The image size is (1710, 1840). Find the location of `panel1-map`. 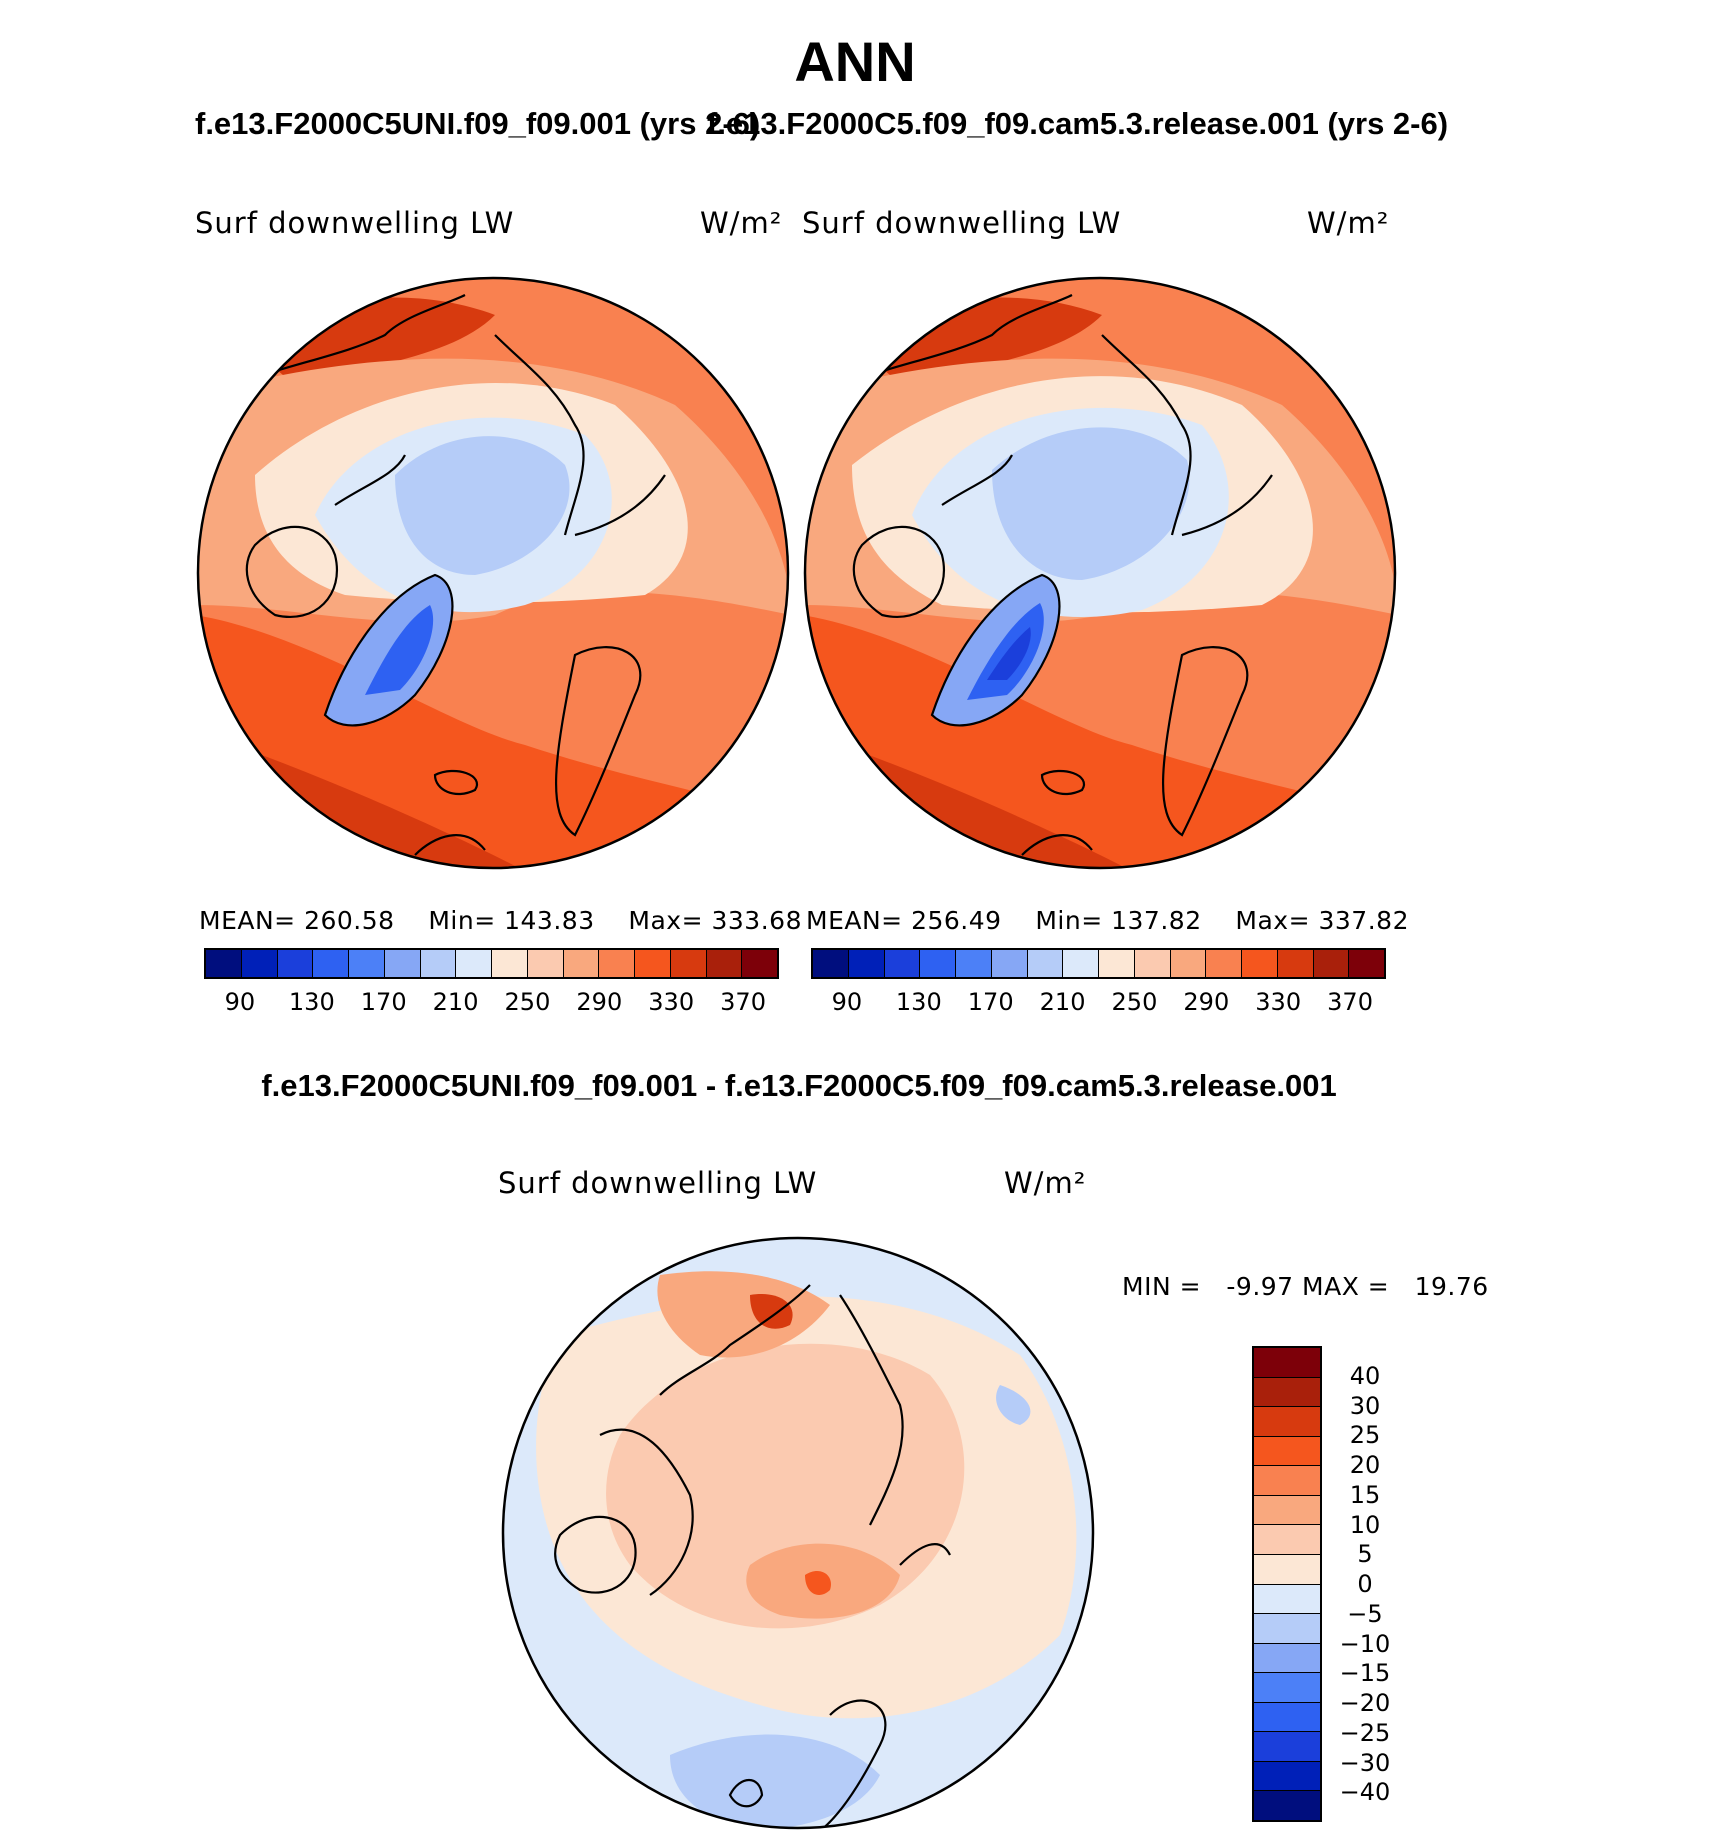

panel1-map is located at coordinates (493, 573).